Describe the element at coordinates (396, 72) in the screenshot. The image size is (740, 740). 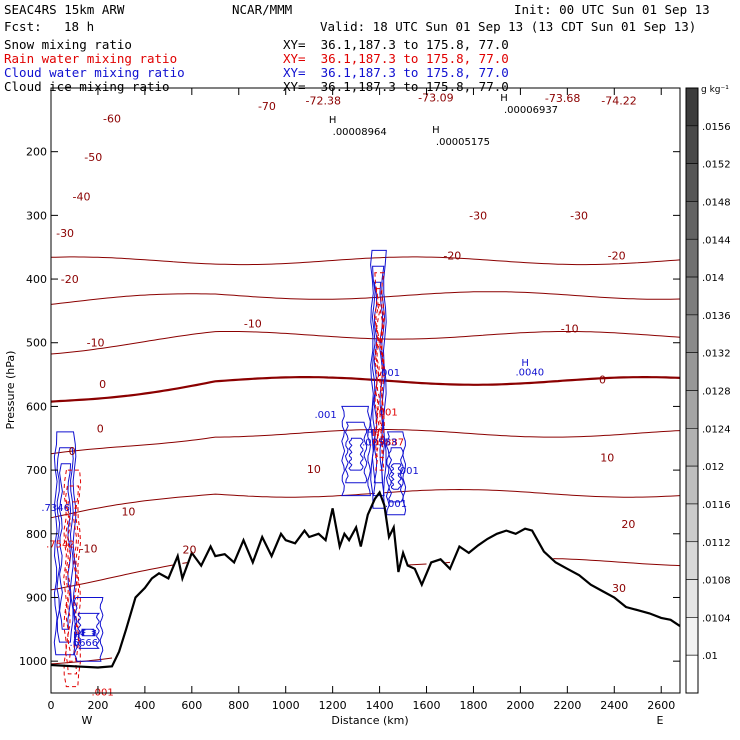
I see `field-xy-cloud-water: XY= 36.1,187.3 to 175.8, 77.0` at that location.